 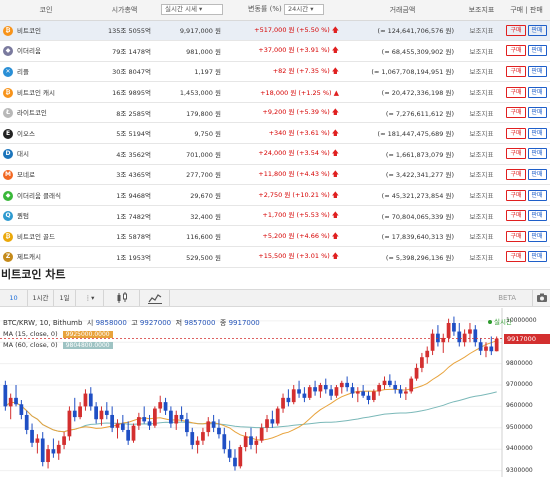 I want to click on coin-name: 비트코인 캐시, so click(x=36, y=92).